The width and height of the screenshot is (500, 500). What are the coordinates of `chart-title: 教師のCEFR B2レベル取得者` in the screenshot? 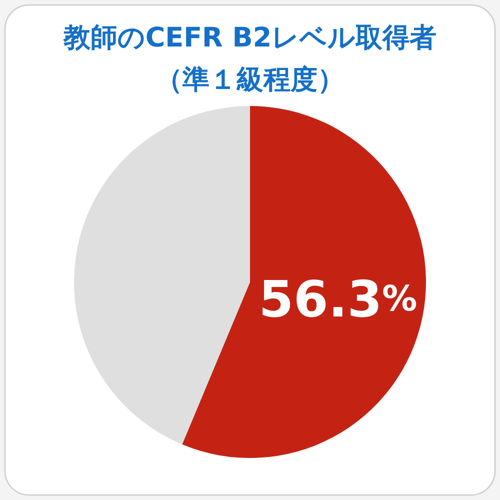 It's located at (249, 38).